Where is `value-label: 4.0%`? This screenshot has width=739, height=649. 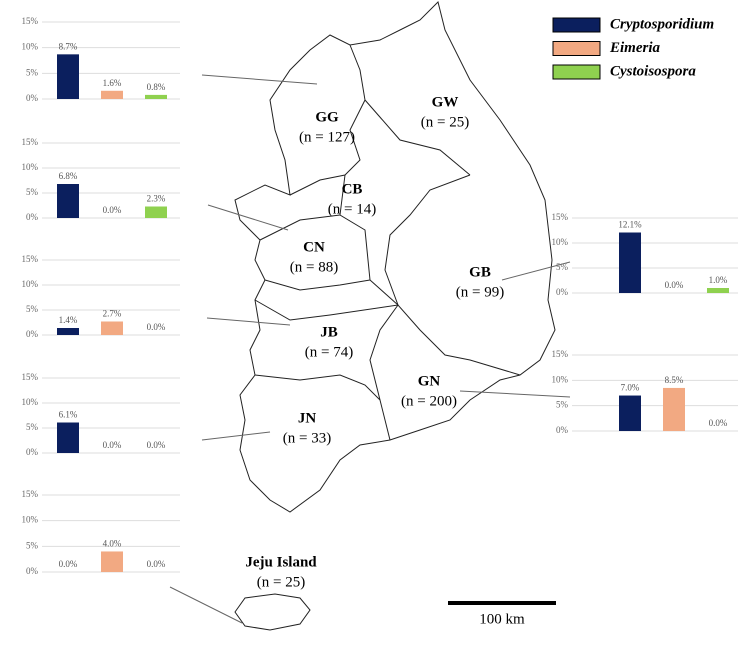
value-label: 4.0% is located at coordinates (112, 544).